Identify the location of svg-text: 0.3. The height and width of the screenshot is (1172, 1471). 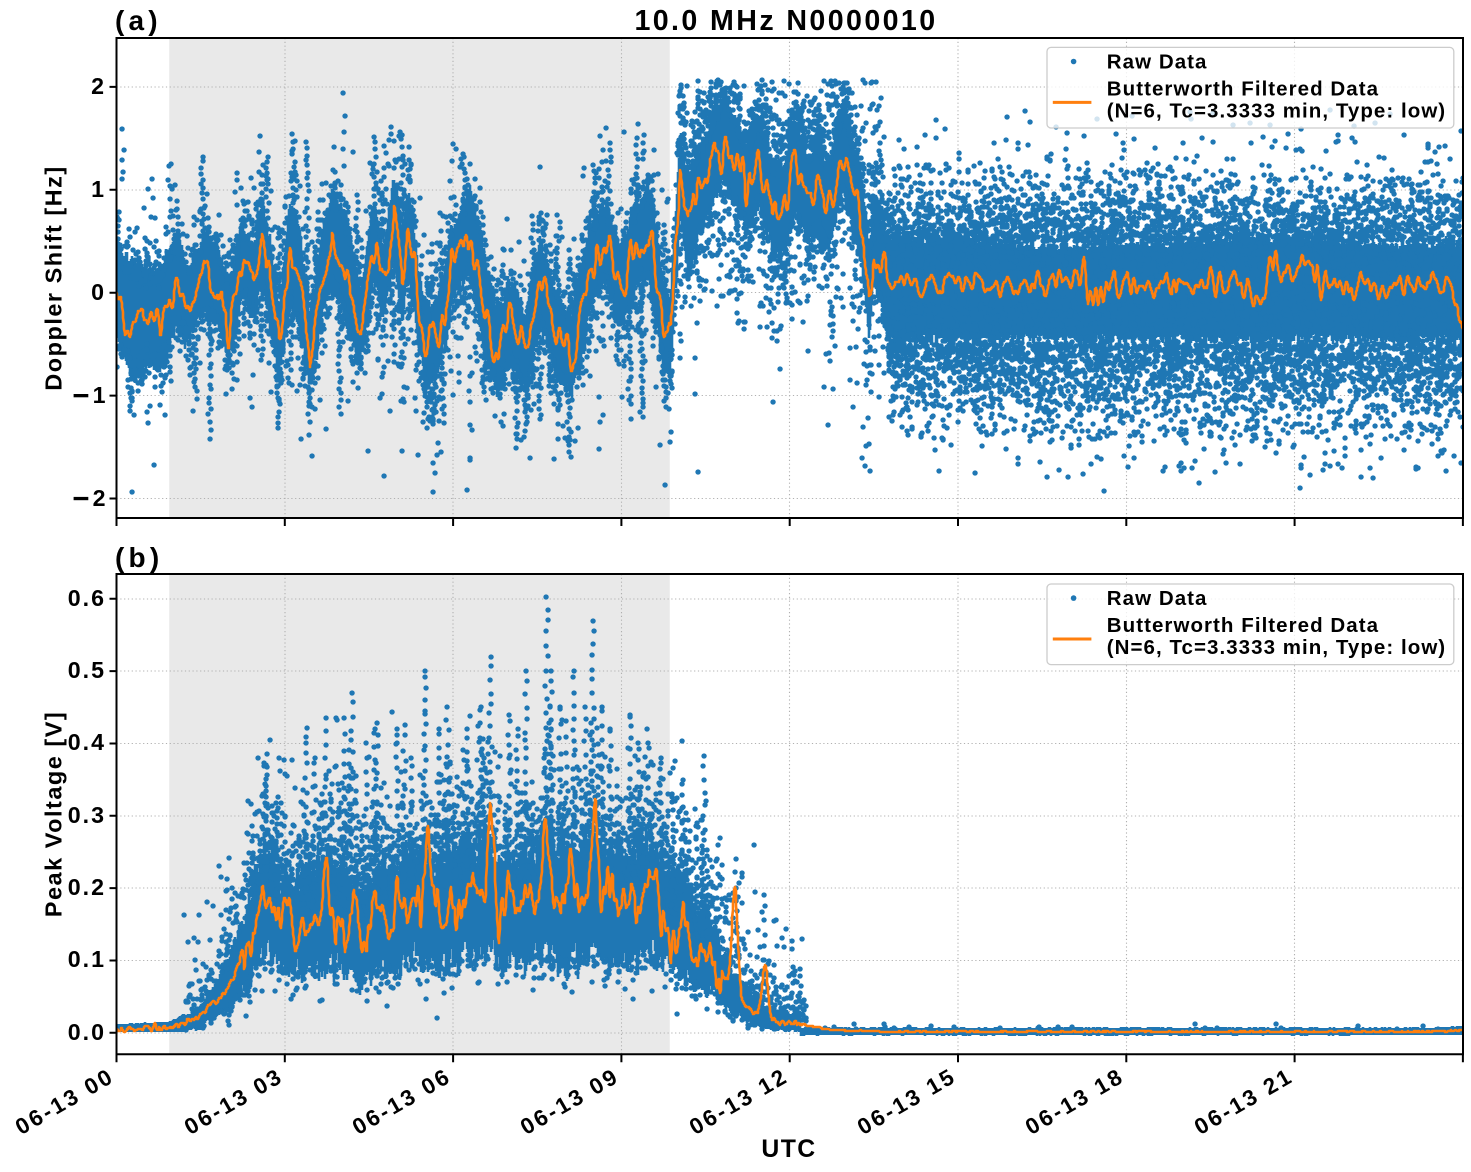
(87, 815).